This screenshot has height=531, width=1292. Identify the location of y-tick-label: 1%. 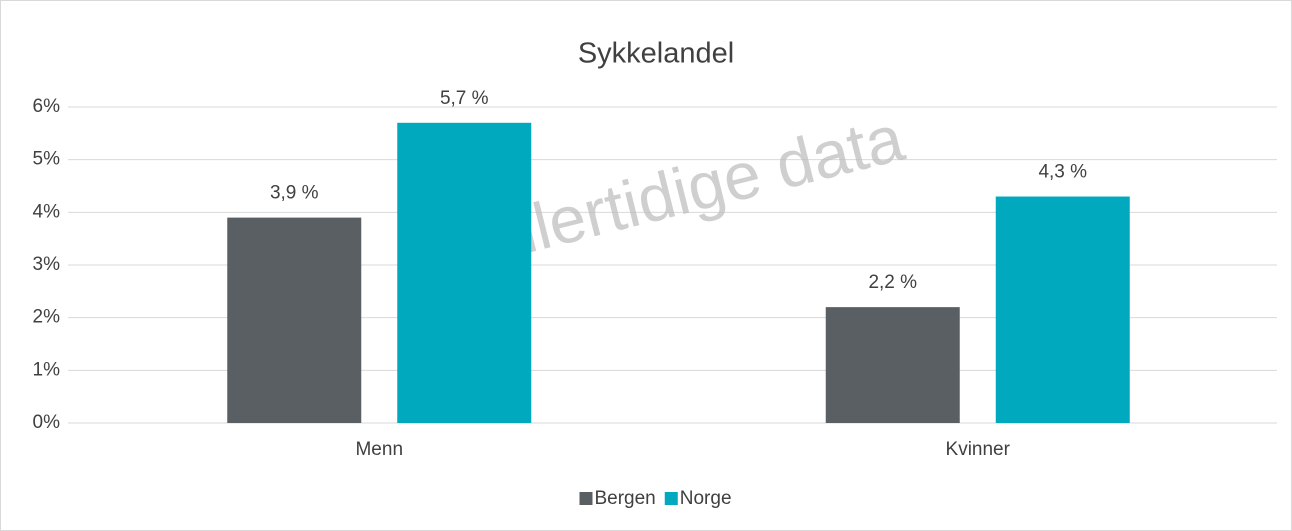
(47, 369).